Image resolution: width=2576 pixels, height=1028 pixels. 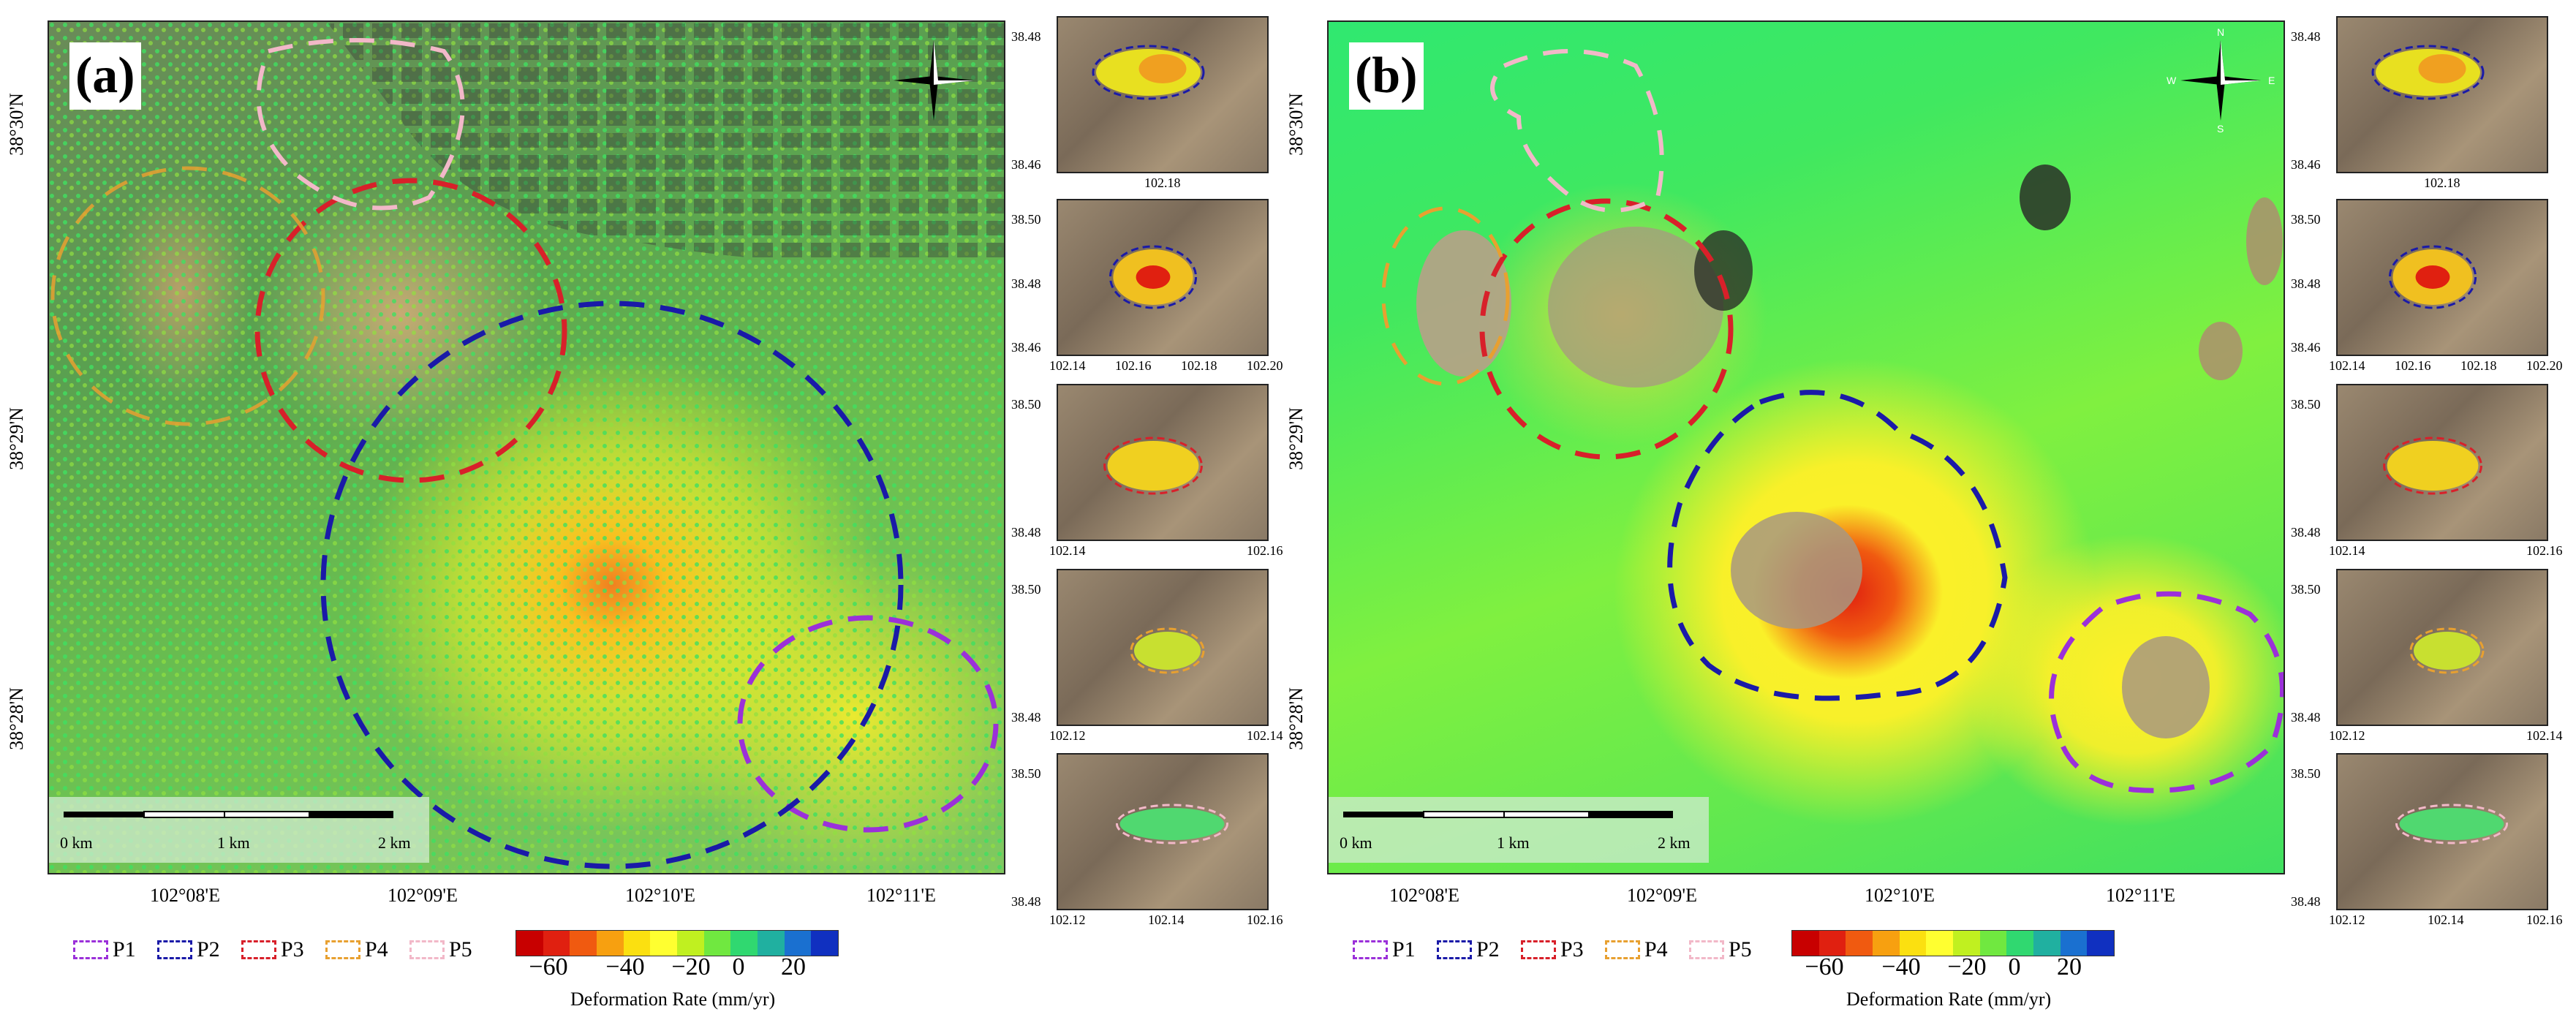 I want to click on lon-tick-b-3: 102°11'E, so click(x=2140, y=896).